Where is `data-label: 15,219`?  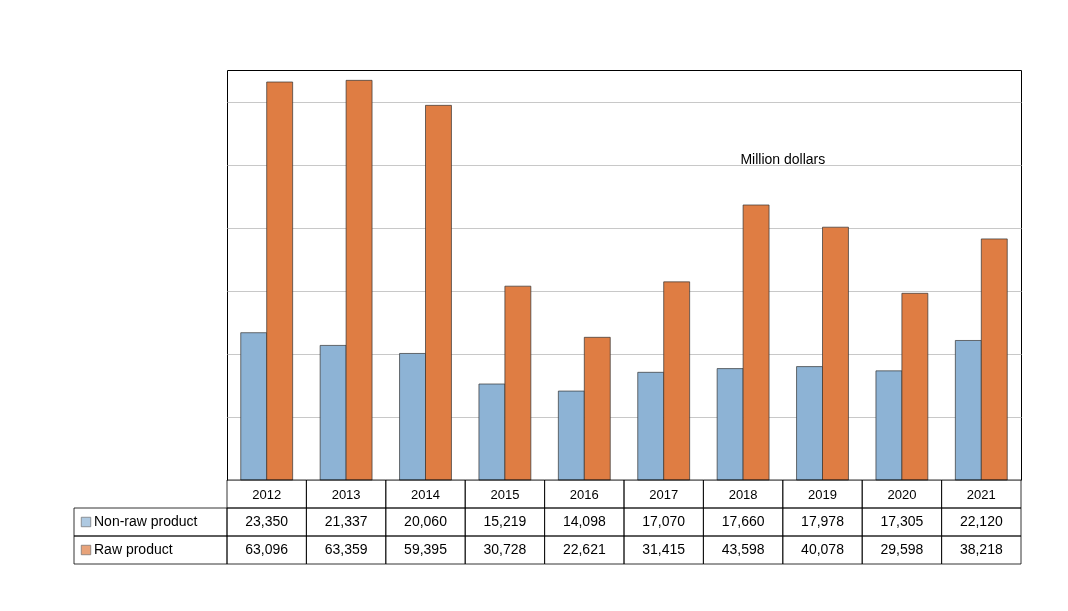
data-label: 15,219 is located at coordinates (505, 521).